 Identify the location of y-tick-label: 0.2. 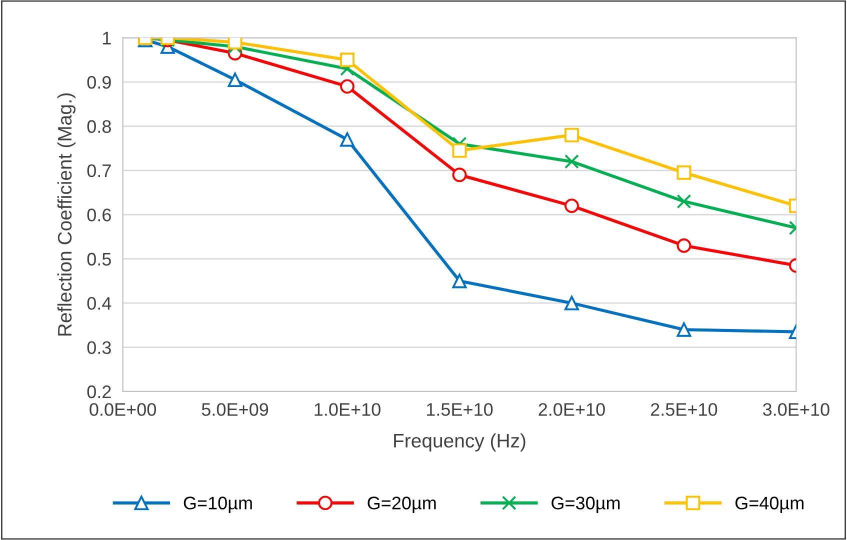
(99, 391).